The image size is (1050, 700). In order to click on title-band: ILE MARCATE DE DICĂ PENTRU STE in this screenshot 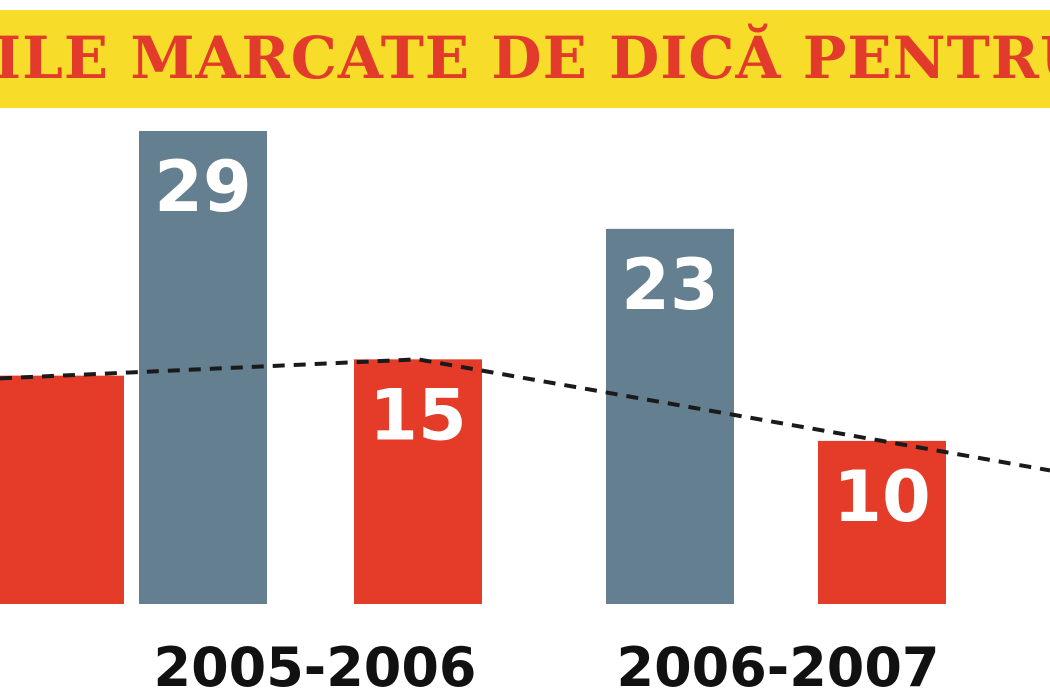, I will do `click(525, 59)`.